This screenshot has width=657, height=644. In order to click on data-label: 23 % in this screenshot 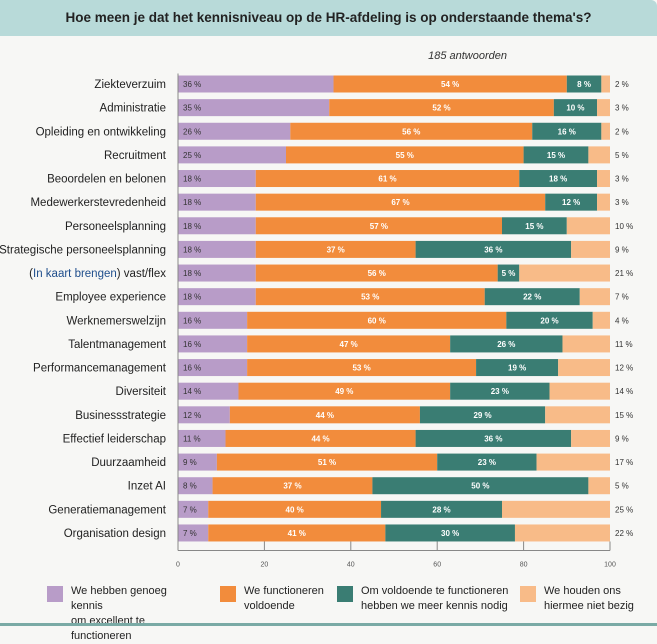, I will do `click(500, 391)`.